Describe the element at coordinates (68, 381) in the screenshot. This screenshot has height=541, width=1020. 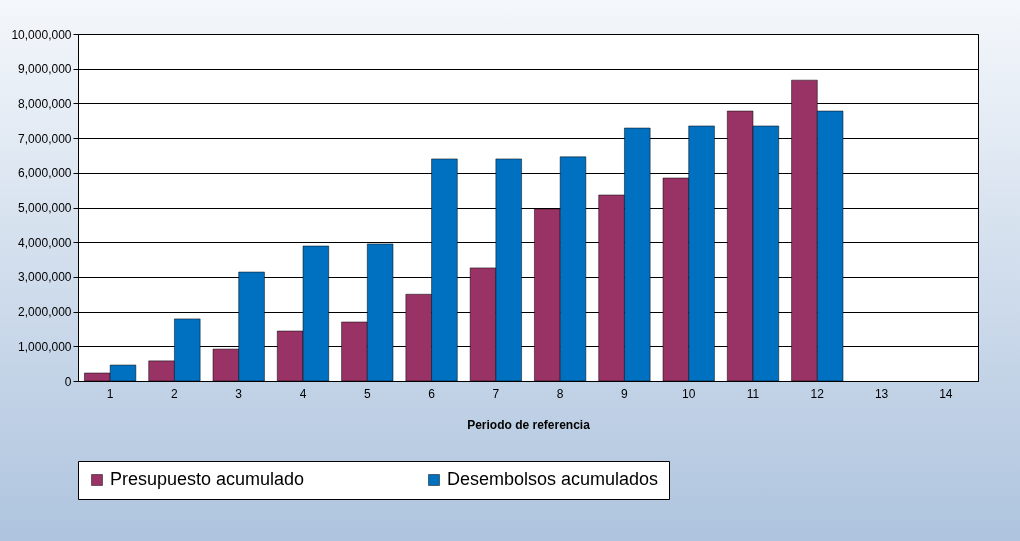
I see `y-tick-label: 0` at that location.